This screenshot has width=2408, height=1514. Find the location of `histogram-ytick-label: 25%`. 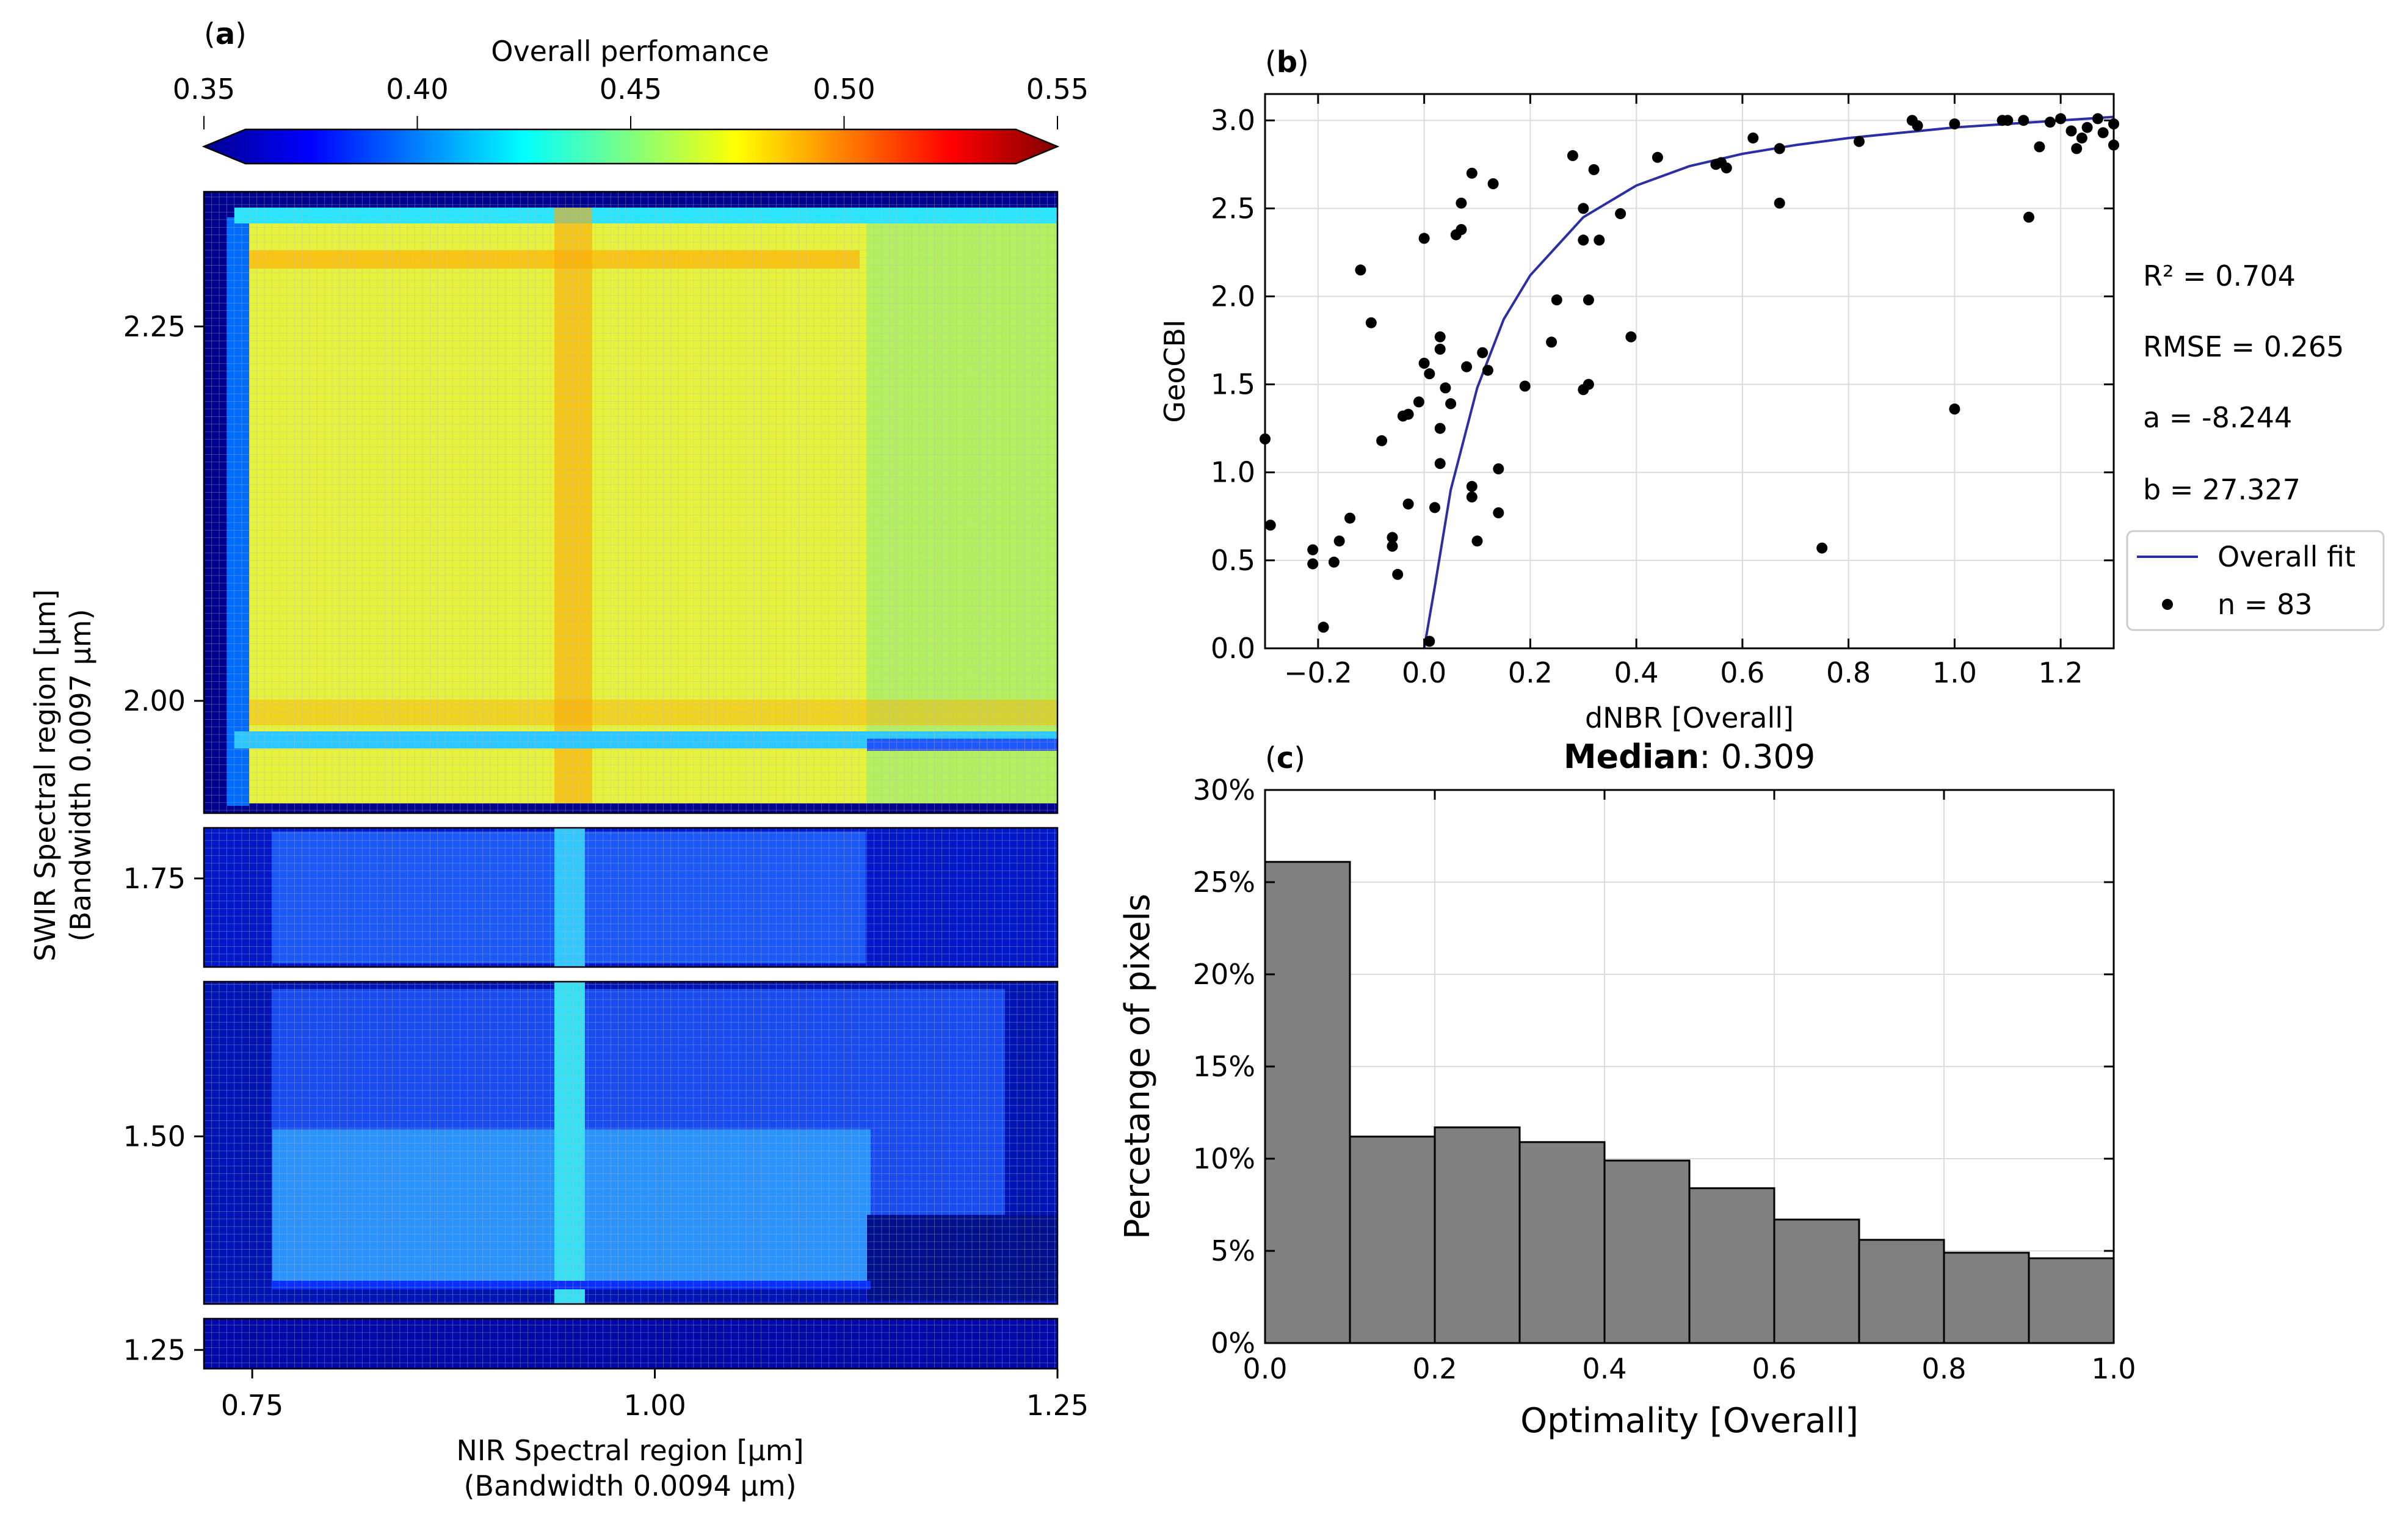

histogram-ytick-label: 25% is located at coordinates (1224, 882).